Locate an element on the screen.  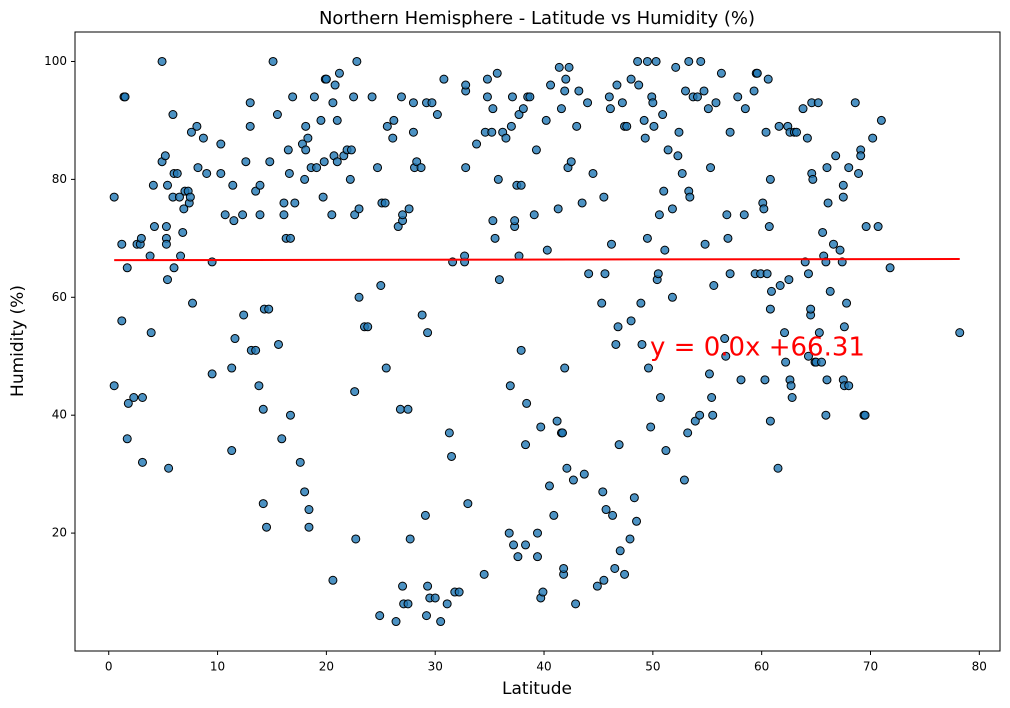
regression-annotation: y = 0.0x +66.31 is located at coordinates (757, 348).